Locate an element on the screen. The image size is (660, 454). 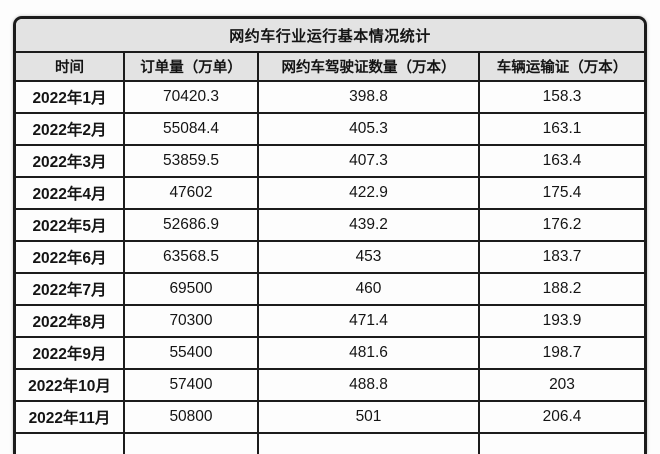
table-title: 网约车行业运行基本情况统计 is located at coordinates (330, 36).